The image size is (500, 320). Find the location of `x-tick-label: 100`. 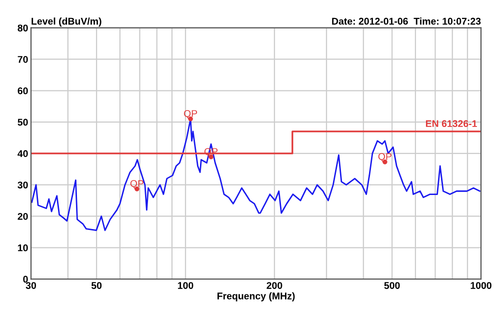

x-tick-label: 100 is located at coordinates (186, 285).